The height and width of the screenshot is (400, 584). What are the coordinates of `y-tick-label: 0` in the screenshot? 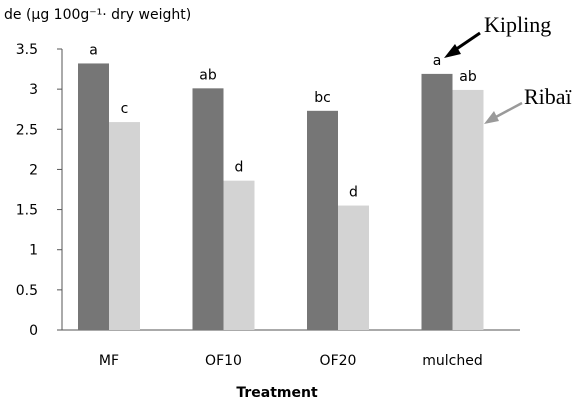 It's located at (33, 331).